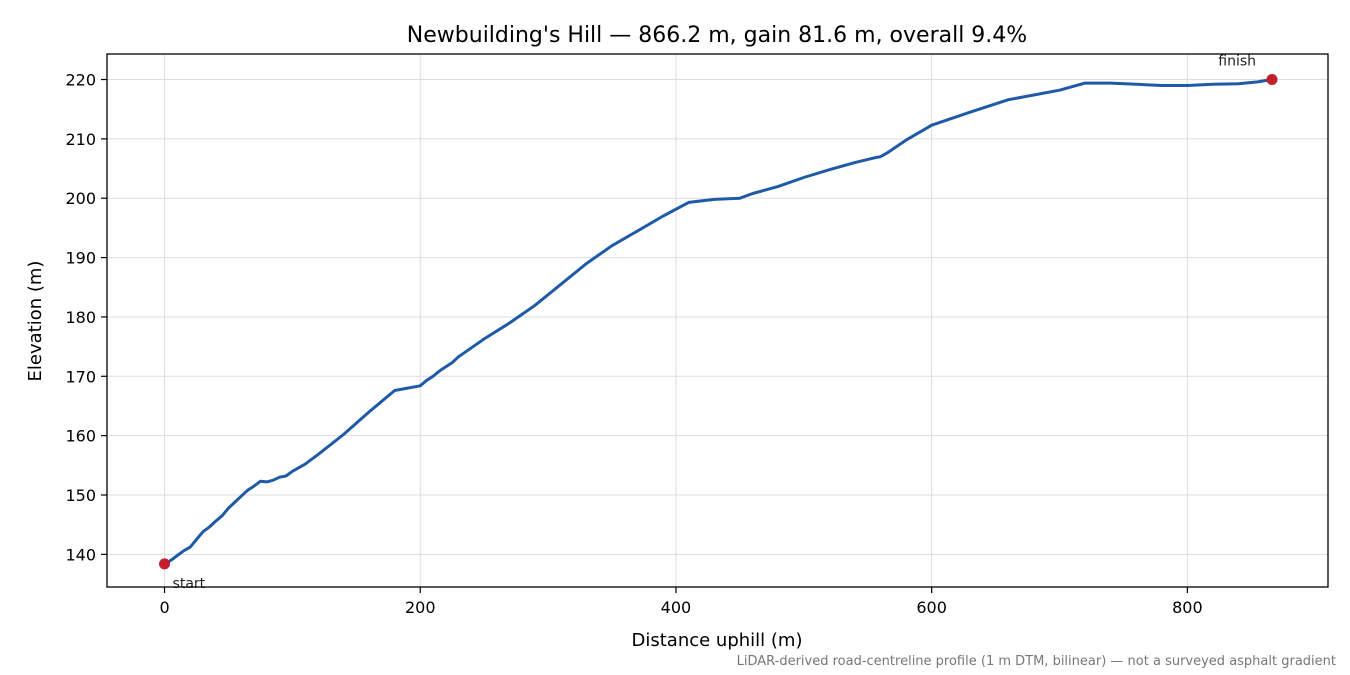  Describe the element at coordinates (80, 495) in the screenshot. I see `y-tick-label: 150` at that location.